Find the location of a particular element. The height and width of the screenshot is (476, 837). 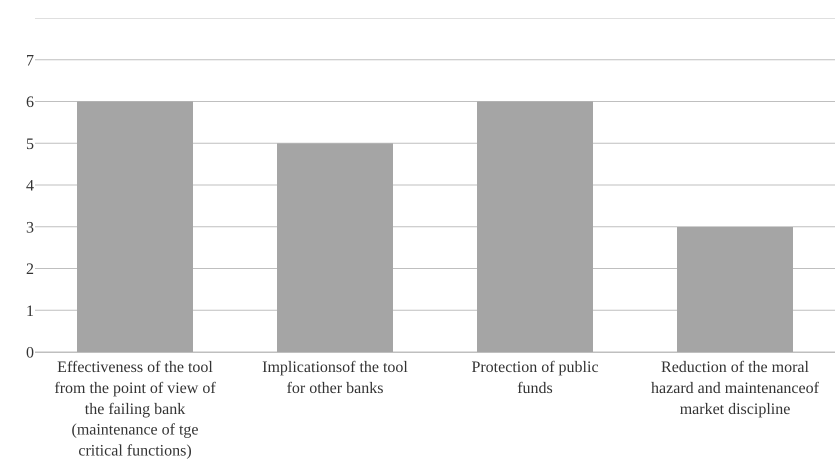

x-tick-label: Effectiveness of the tool from the point of view of the failing bank (maintenance of tge critical functions) is located at coordinates (135, 409).